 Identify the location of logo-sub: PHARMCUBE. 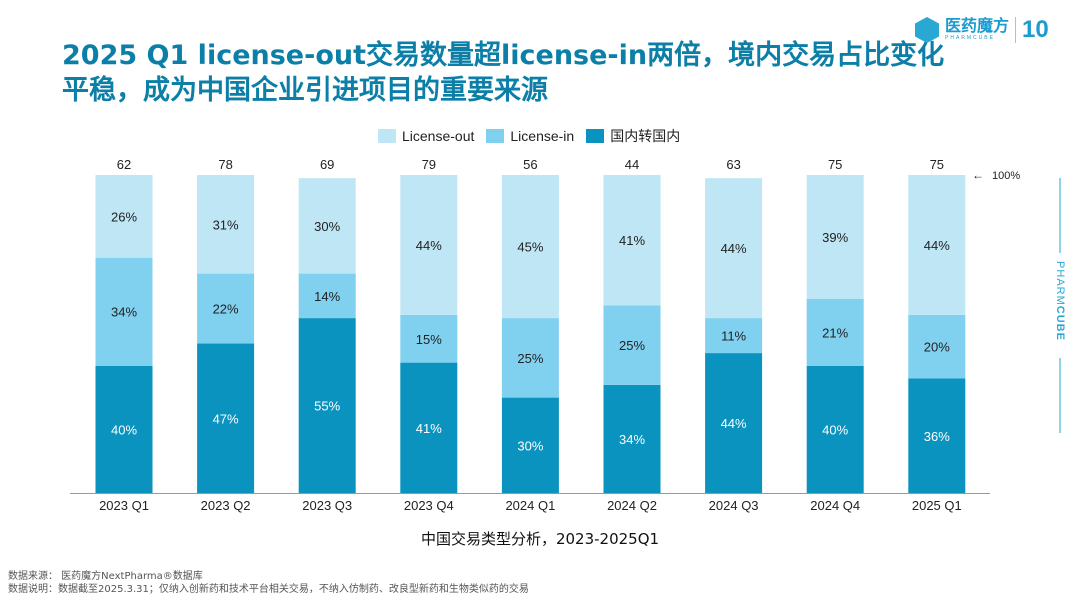
(970, 38).